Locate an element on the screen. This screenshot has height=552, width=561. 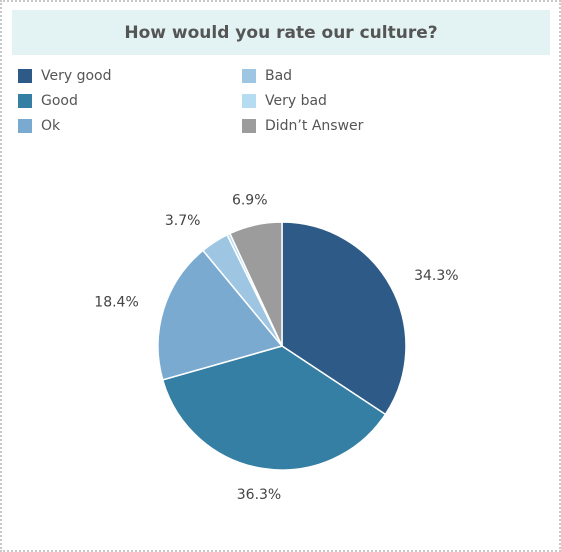
legend-item-very-bad: Very bad is located at coordinates (284, 101).